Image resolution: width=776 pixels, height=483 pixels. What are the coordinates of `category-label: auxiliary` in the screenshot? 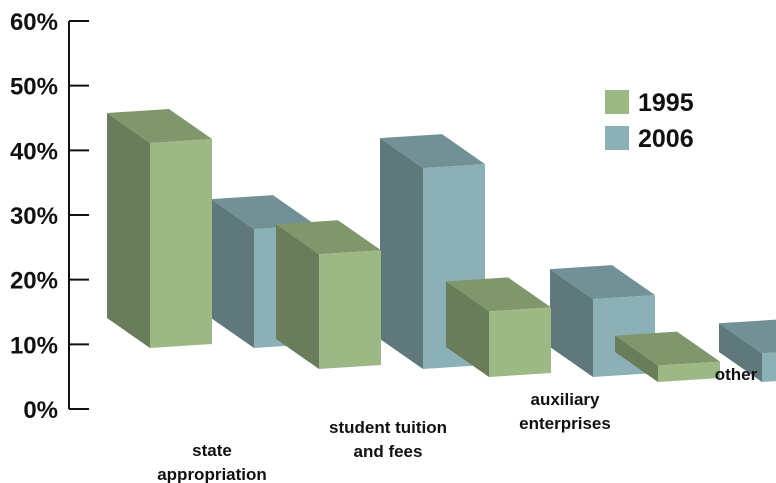 It's located at (566, 399).